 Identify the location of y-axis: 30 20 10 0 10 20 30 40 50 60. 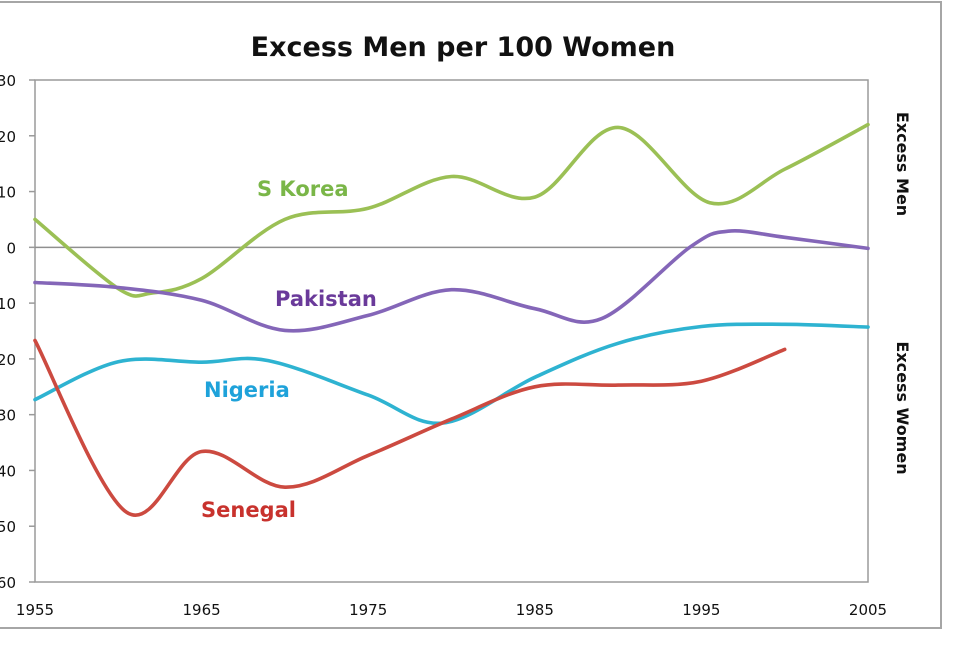
(17, 332).